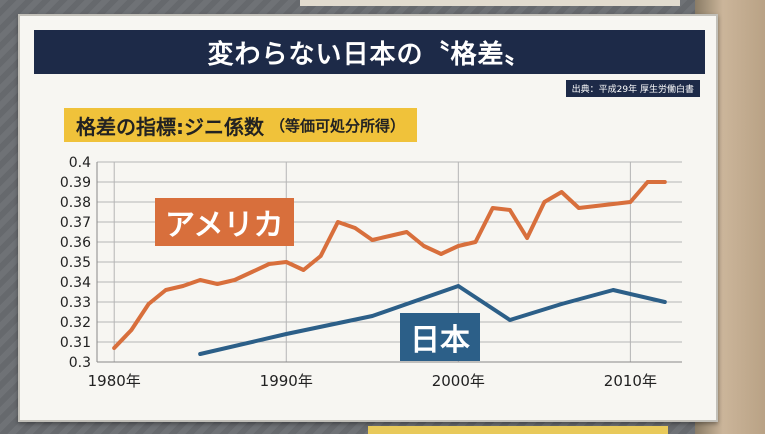  I want to click on y-tick-label: 0.37, so click(75, 223).